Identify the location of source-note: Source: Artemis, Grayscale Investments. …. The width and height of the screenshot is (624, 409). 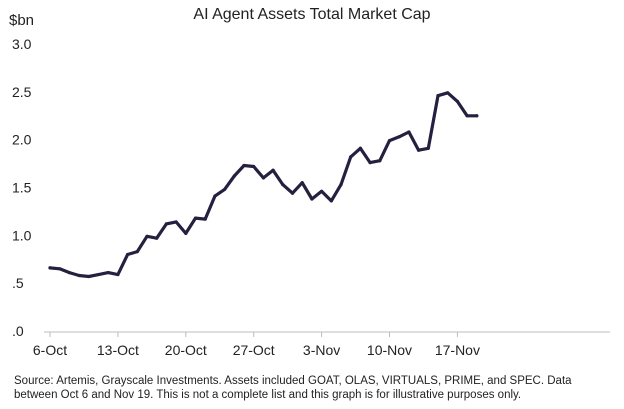
(293, 388).